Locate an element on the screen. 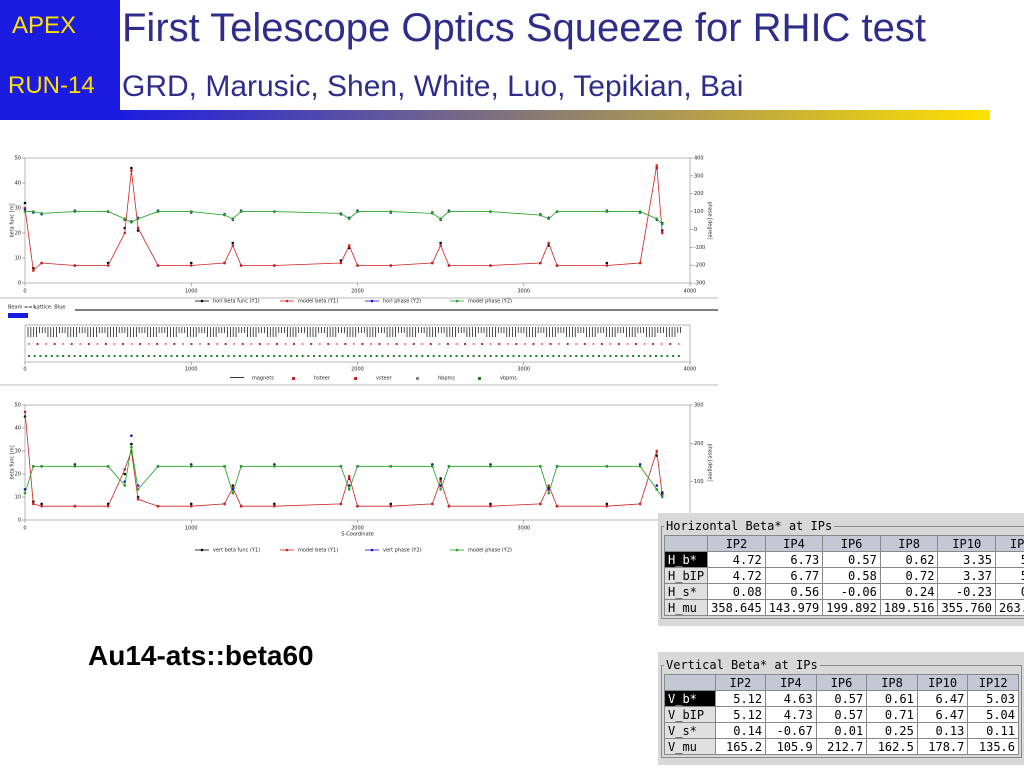 The height and width of the screenshot is (768, 1024). x-tick-label: 4000 is located at coordinates (690, 292).